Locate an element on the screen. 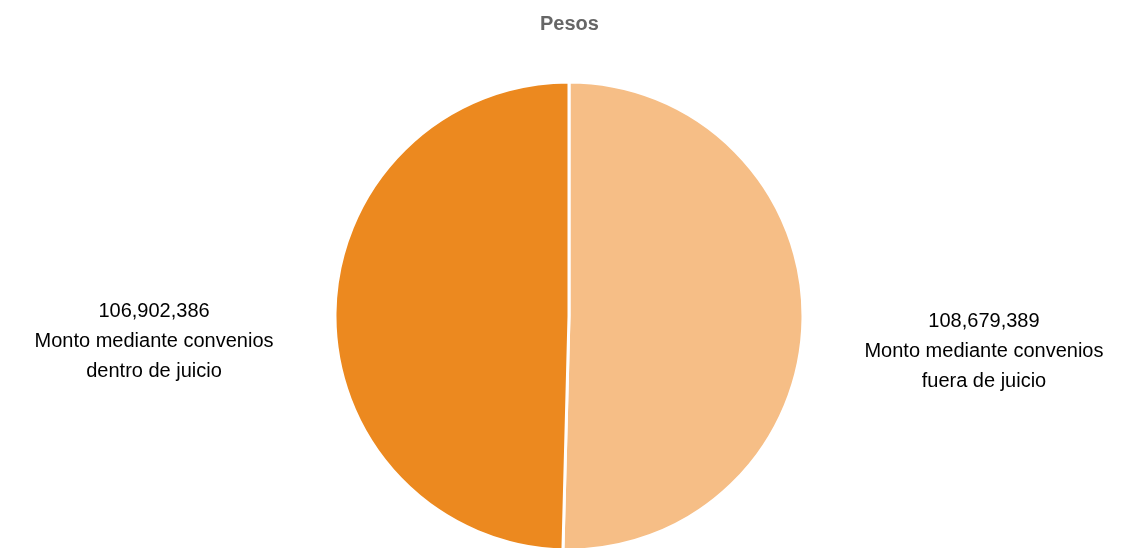 The width and height of the screenshot is (1139, 548). data-label: 108,679,389 is located at coordinates (984, 320).